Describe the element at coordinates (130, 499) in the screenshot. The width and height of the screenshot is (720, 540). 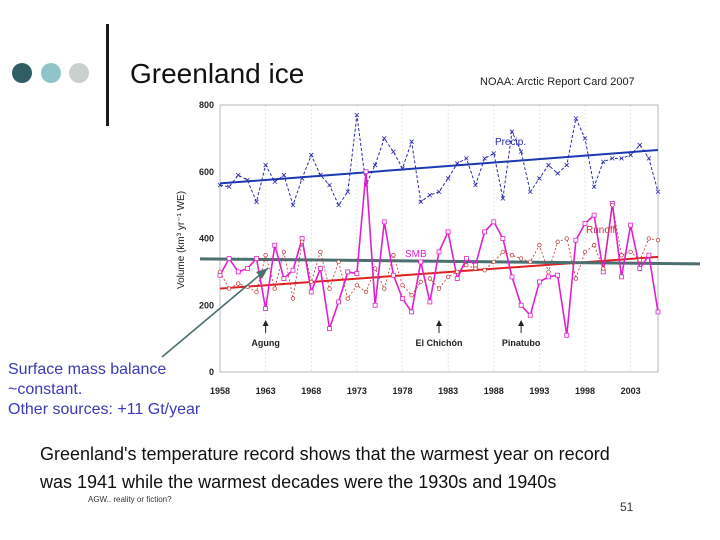
I see `footer-text: AGW.. reality or fiction?` at that location.